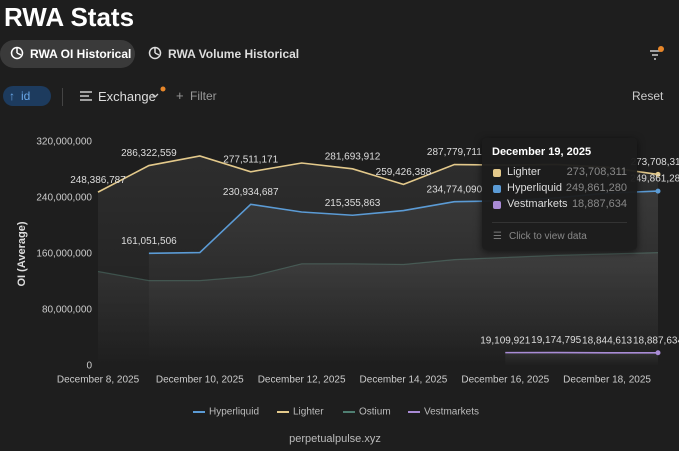 The image size is (679, 451). What do you see at coordinates (180, 95) in the screenshot?
I see `filter-plus: +` at bounding box center [180, 95].